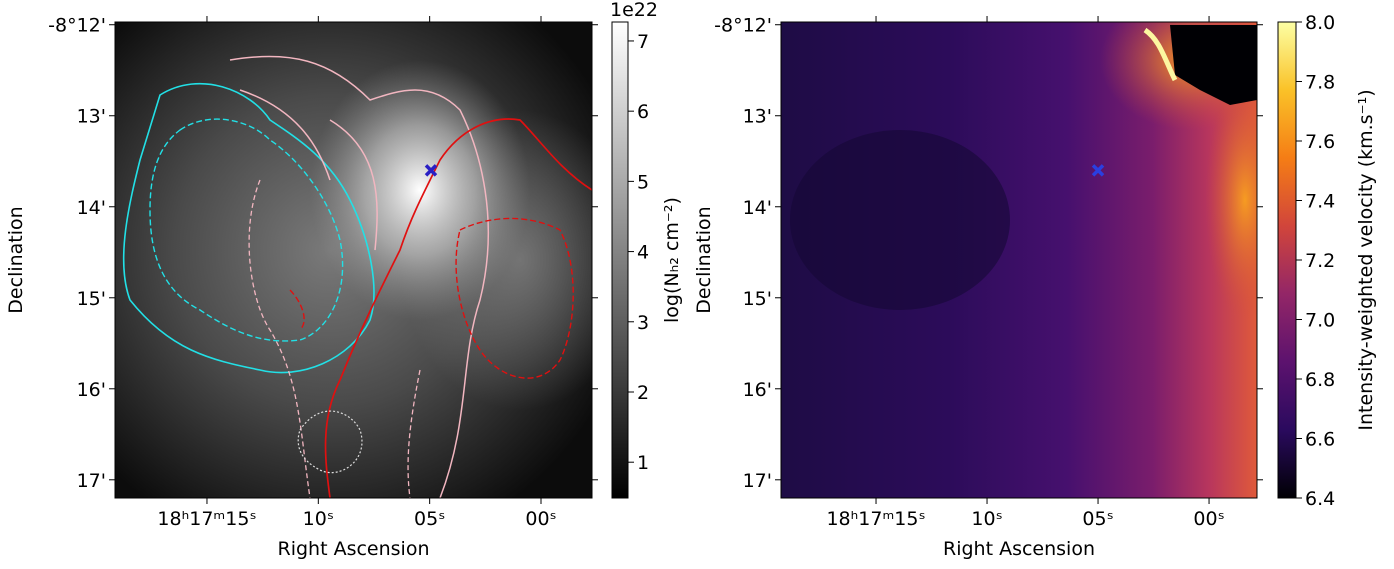 This screenshot has width=1394, height=569. What do you see at coordinates (1320, 380) in the screenshot?
I see `colorbar-tick-label: 6.8` at bounding box center [1320, 380].